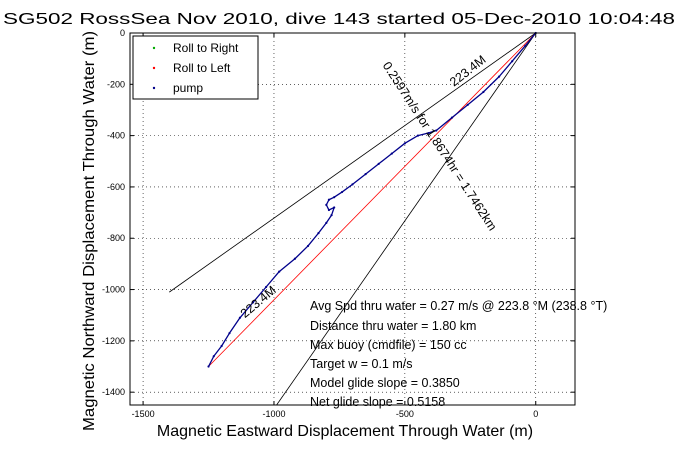 This screenshot has height=454, width=681. What do you see at coordinates (385, 383) in the screenshot?
I see `annotation-model-glide: Model glide slope = 0.3850` at bounding box center [385, 383].